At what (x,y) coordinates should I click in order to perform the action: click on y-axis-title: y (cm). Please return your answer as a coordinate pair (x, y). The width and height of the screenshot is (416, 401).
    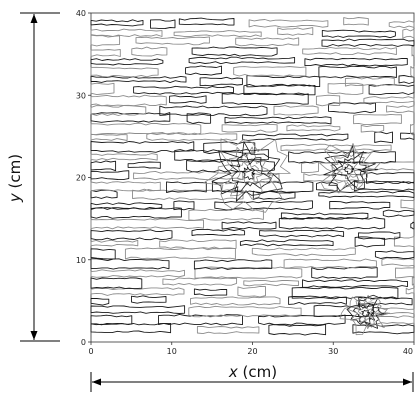
    Looking at the image, I should click on (15, 178).